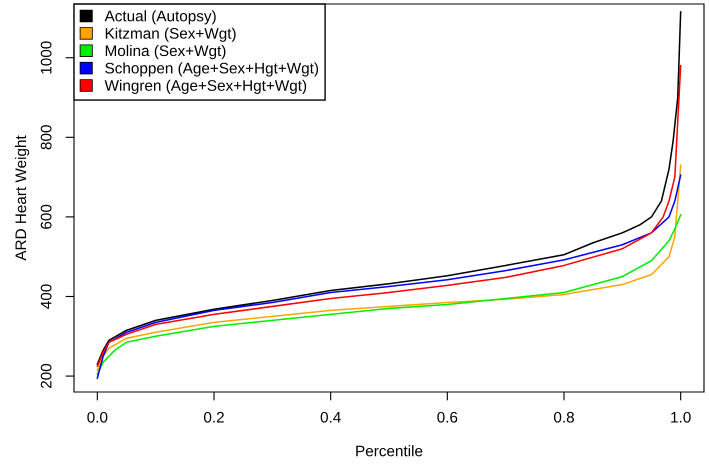 The width and height of the screenshot is (709, 466). Describe the element at coordinates (46, 216) in the screenshot. I see `y-tick-label: 600` at that location.